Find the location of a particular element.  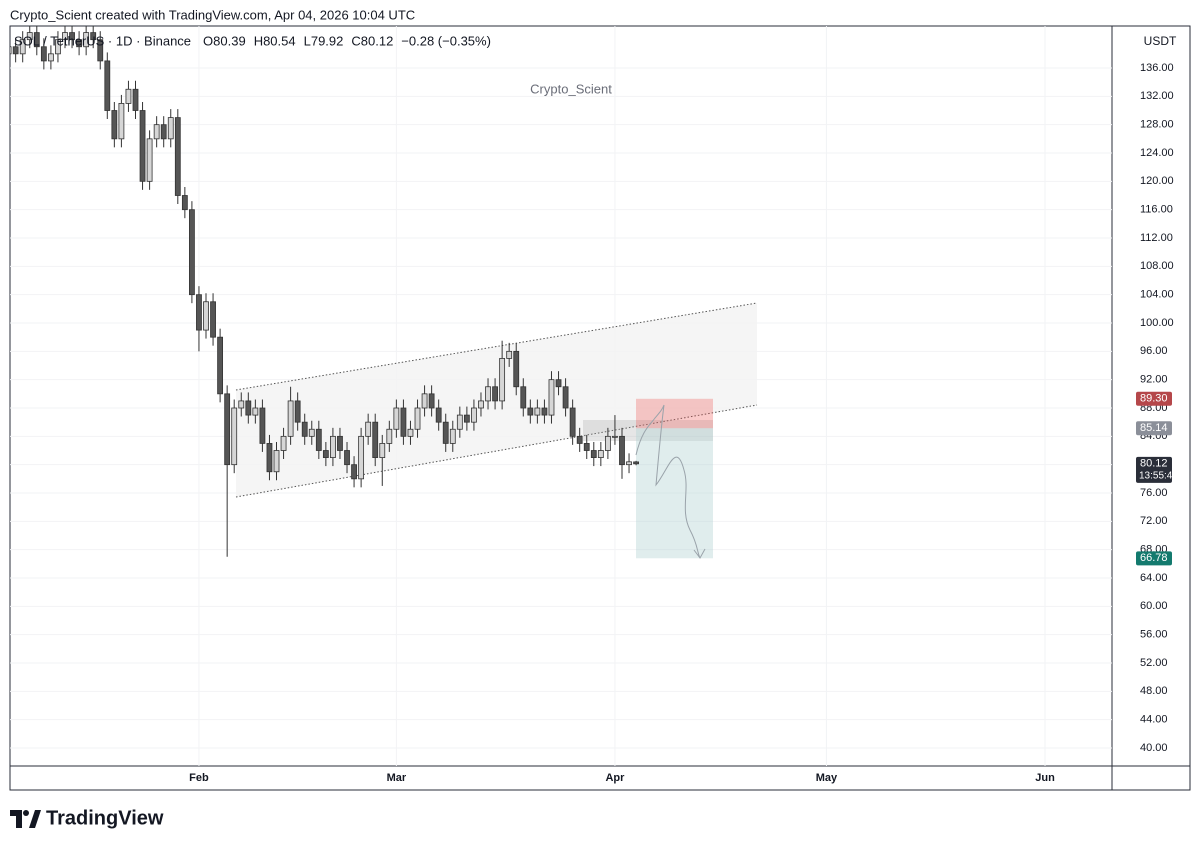

y-tick-label: 60.00 is located at coordinates (1154, 606).